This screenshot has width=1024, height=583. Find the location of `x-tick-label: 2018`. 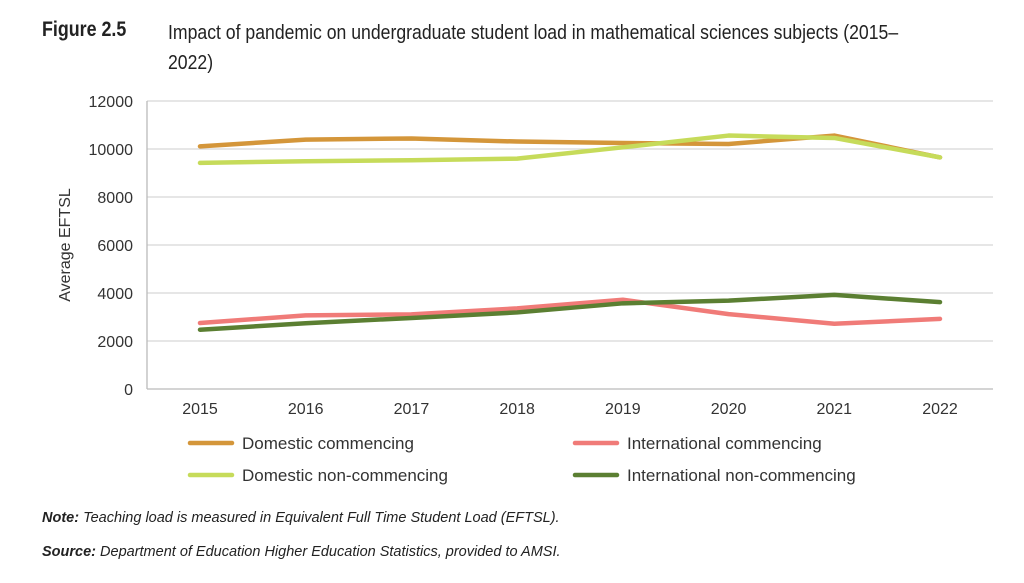

x-tick-label: 2018 is located at coordinates (517, 409).